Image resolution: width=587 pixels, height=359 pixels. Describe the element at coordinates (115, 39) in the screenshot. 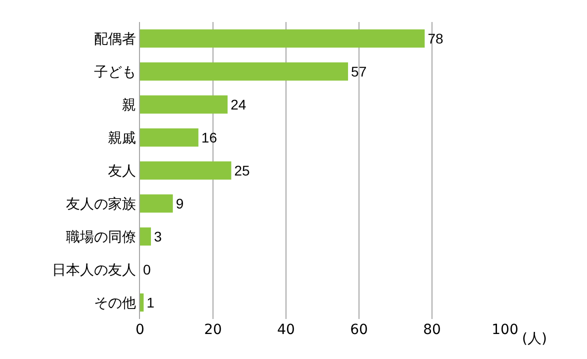

I see `y-tick-label: 配偶者` at that location.